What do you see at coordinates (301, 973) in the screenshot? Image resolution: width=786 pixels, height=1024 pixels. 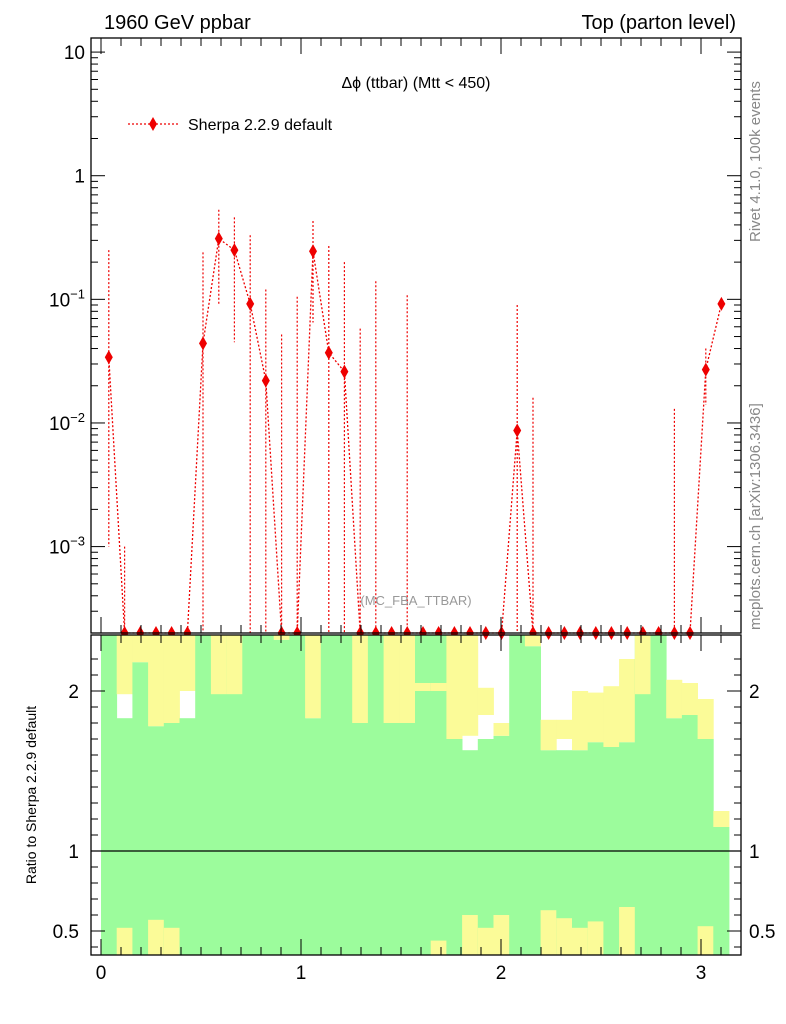 I see `ratio-x-tick-label: 1` at bounding box center [301, 973].